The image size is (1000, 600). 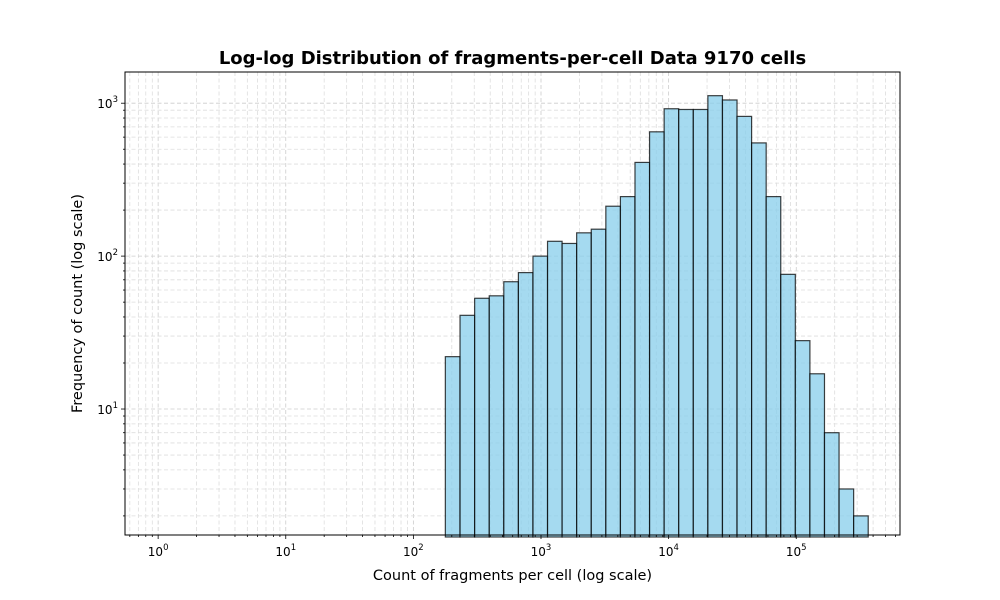 What do you see at coordinates (541, 551) in the screenshot?
I see `x-tick-label: 10³` at bounding box center [541, 551].